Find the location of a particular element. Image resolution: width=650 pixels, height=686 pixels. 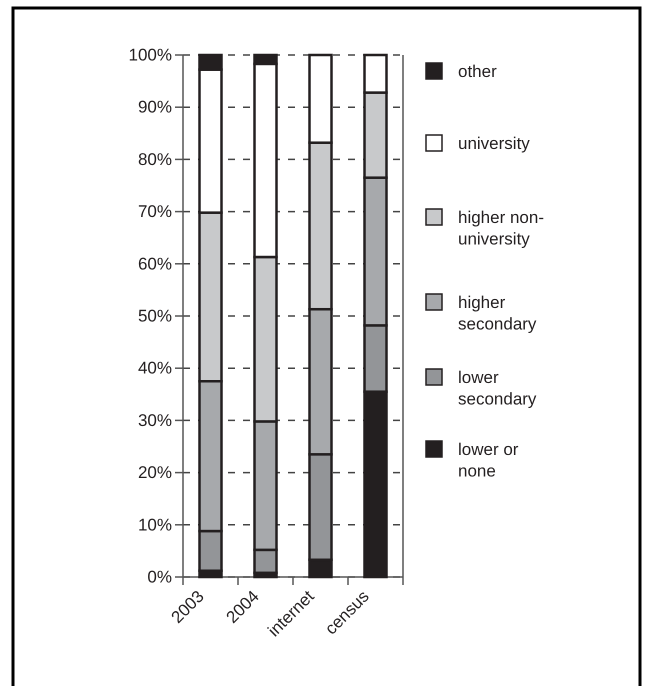

y-tick-label: 100% is located at coordinates (150, 54).